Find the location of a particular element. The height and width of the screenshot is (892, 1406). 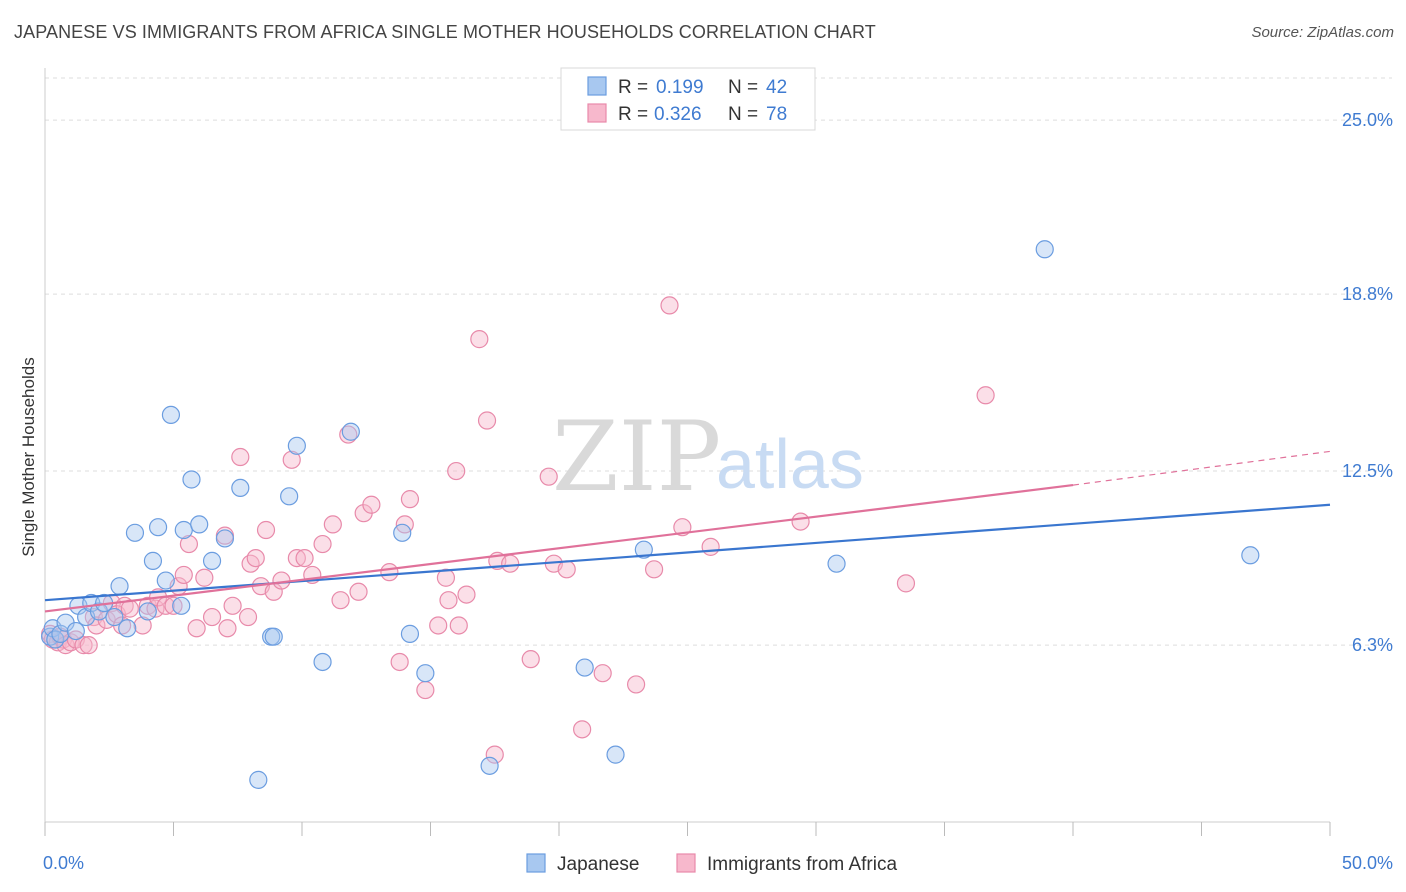

legend-n-label-japanese: N = is located at coordinates (743, 87).